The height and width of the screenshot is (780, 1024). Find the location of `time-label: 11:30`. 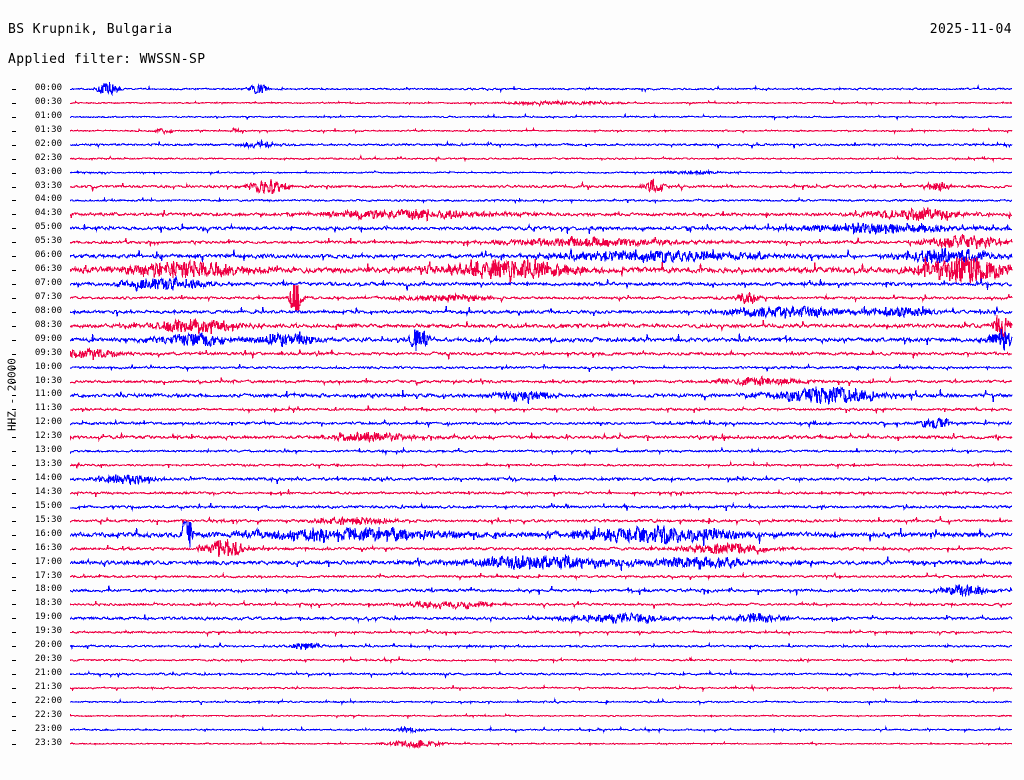

time-label: 11:30 is located at coordinates (48, 408).